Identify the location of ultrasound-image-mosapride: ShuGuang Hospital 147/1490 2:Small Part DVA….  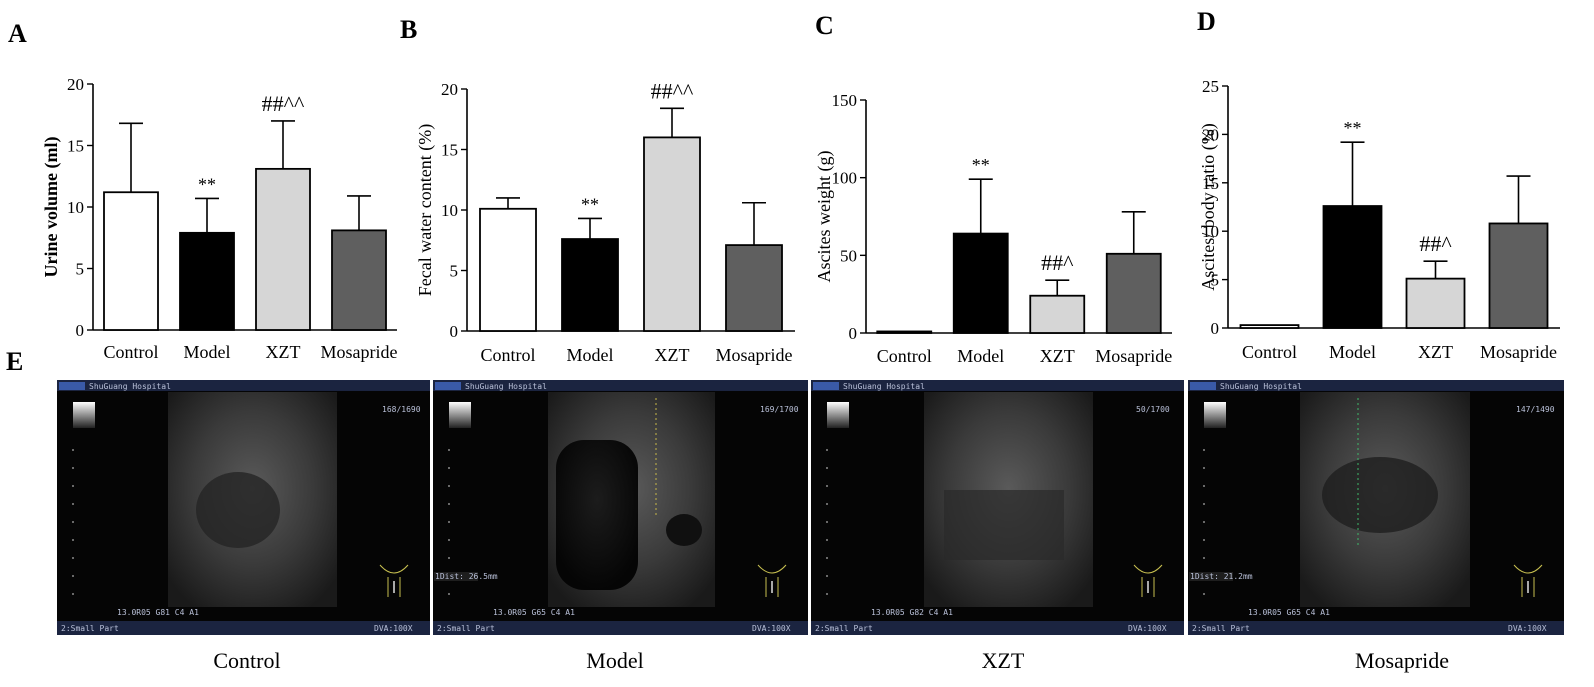
(1376, 507).